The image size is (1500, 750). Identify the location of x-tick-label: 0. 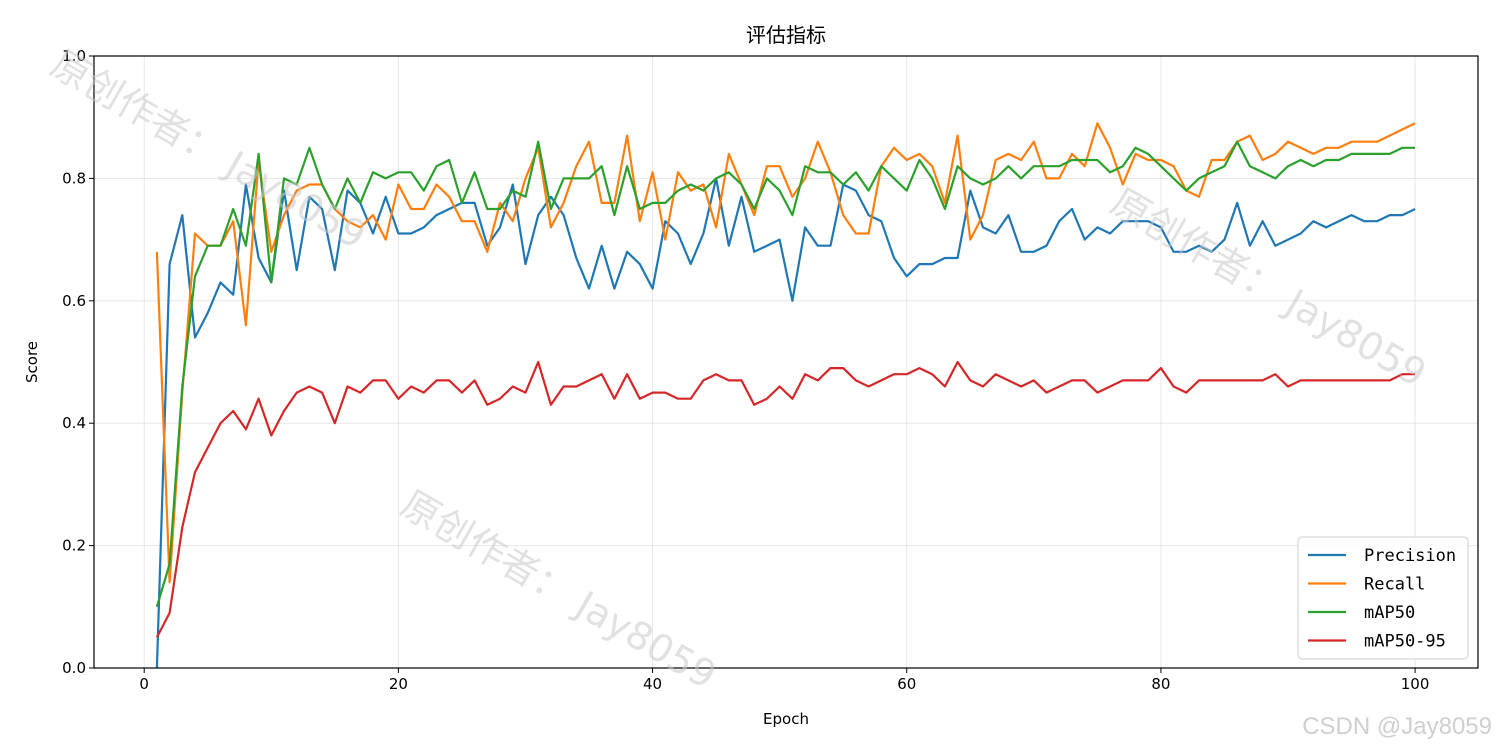
(144, 684).